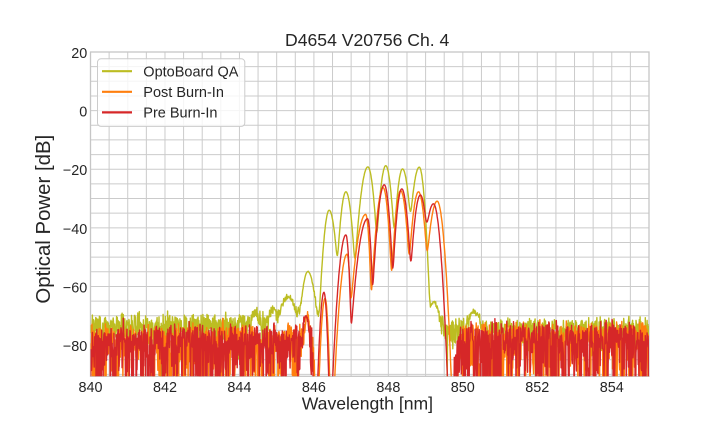 The width and height of the screenshot is (720, 437). I want to click on svg-text: 0, so click(83, 113).